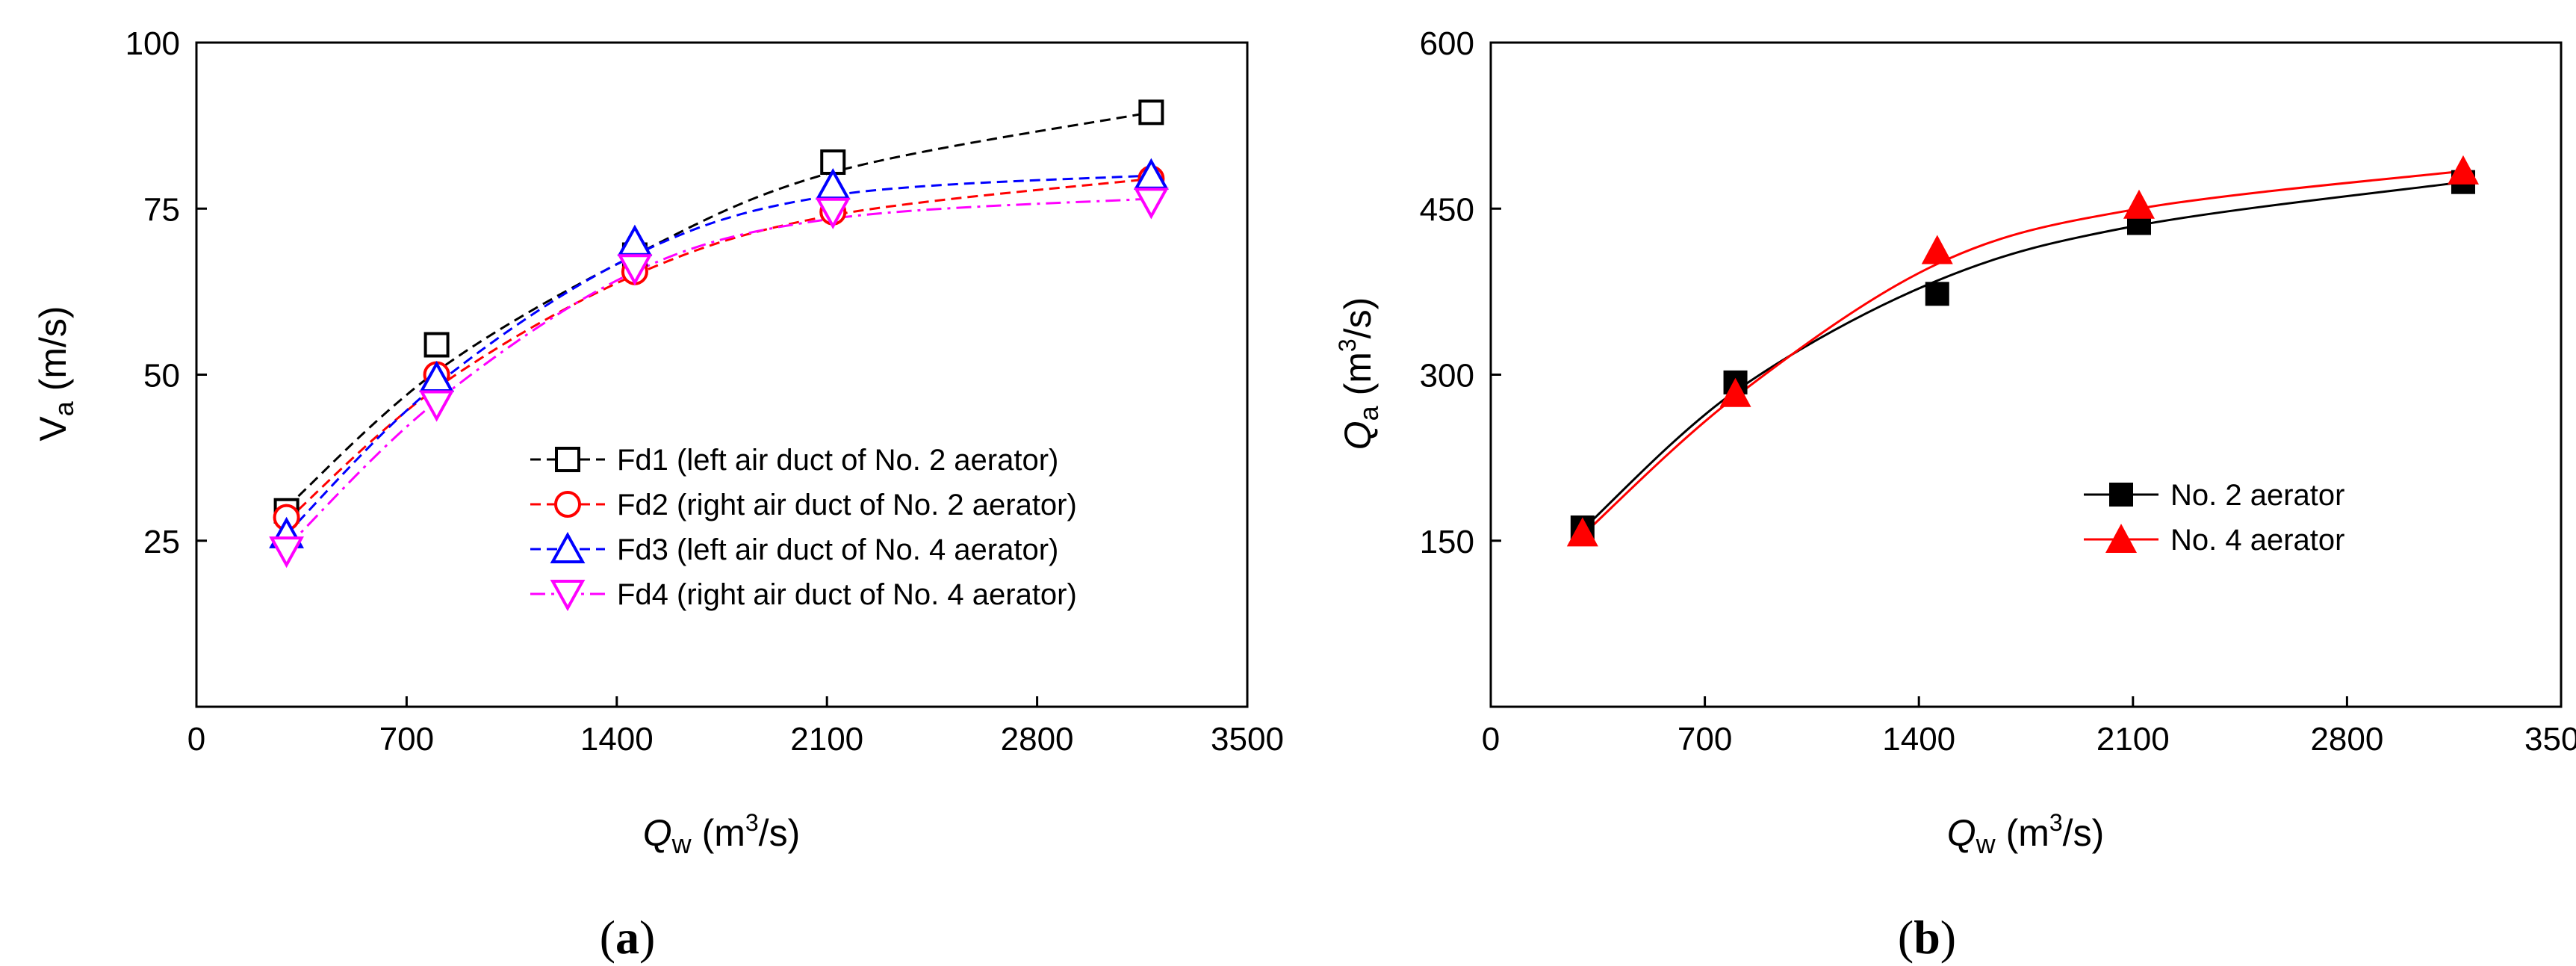 The image size is (2576, 966). Describe the element at coordinates (1447, 376) in the screenshot. I see `y-tick-label: 300` at that location.